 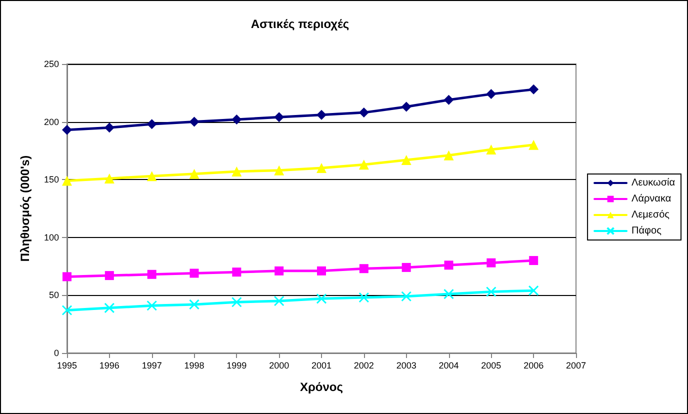 What do you see at coordinates (651, 215) in the screenshot?
I see `legend-label: Λεμεσός` at bounding box center [651, 215].